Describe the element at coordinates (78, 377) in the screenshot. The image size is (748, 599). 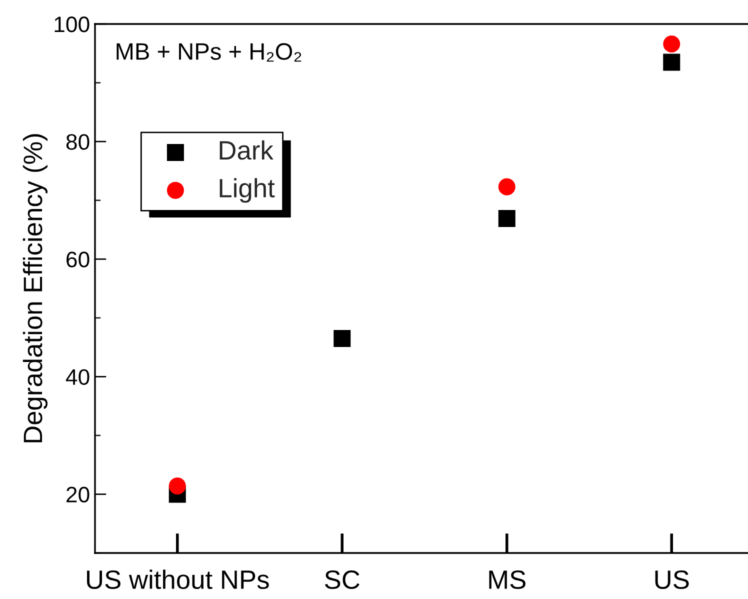
I see `y-tick-label: 40` at that location.